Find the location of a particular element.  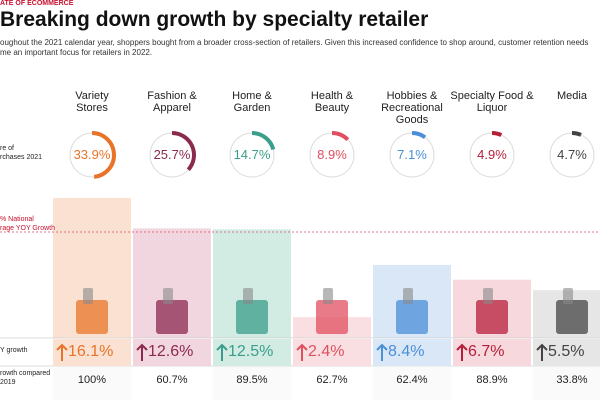

share-label: 4.7% is located at coordinates (572, 154).